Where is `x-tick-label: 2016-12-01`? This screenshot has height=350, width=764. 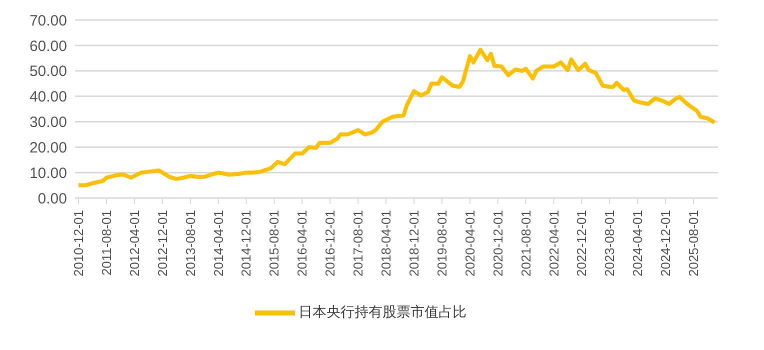 x-tick-label: 2016-12-01 is located at coordinates (330, 243).